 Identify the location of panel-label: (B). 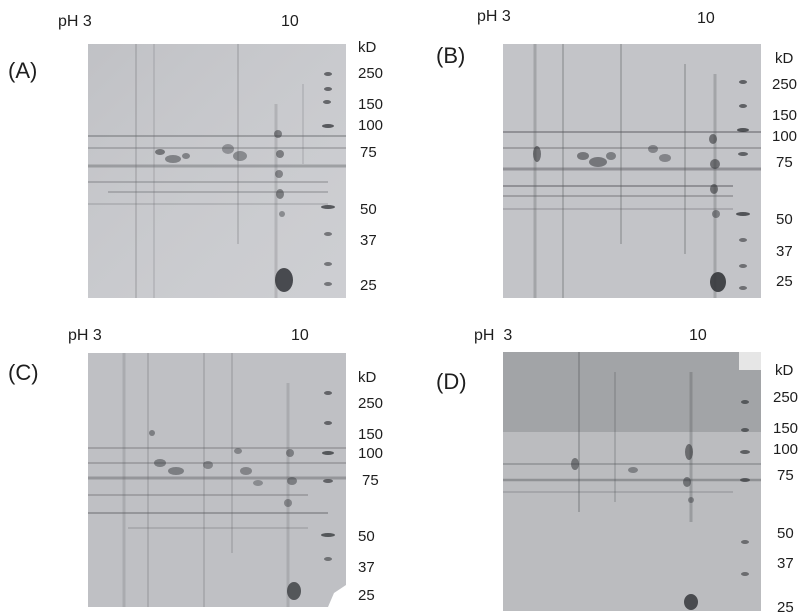
(451, 55).